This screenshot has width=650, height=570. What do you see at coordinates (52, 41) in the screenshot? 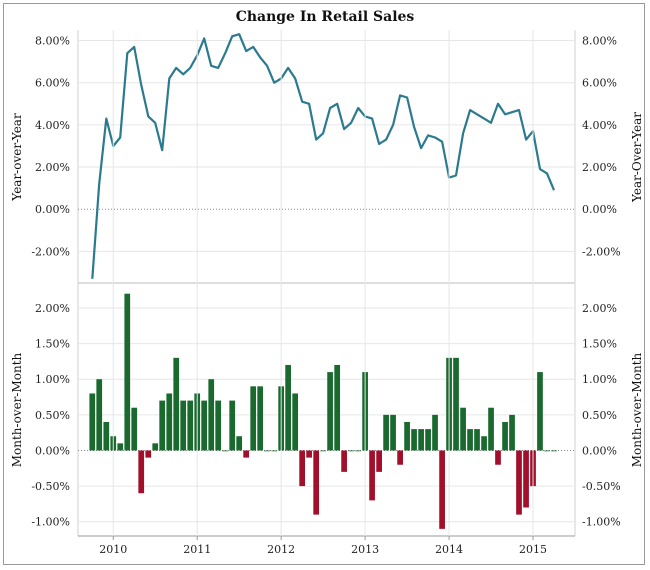
I see `yoy-left-tick-label: 8.00%` at bounding box center [52, 41].